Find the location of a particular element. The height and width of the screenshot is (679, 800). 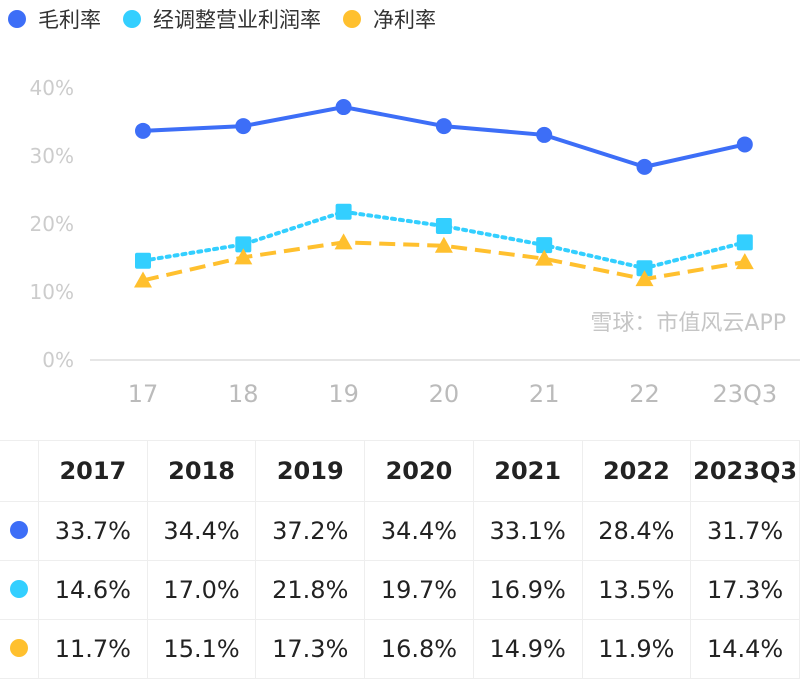

table-cell: 16.9% is located at coordinates (527, 590).